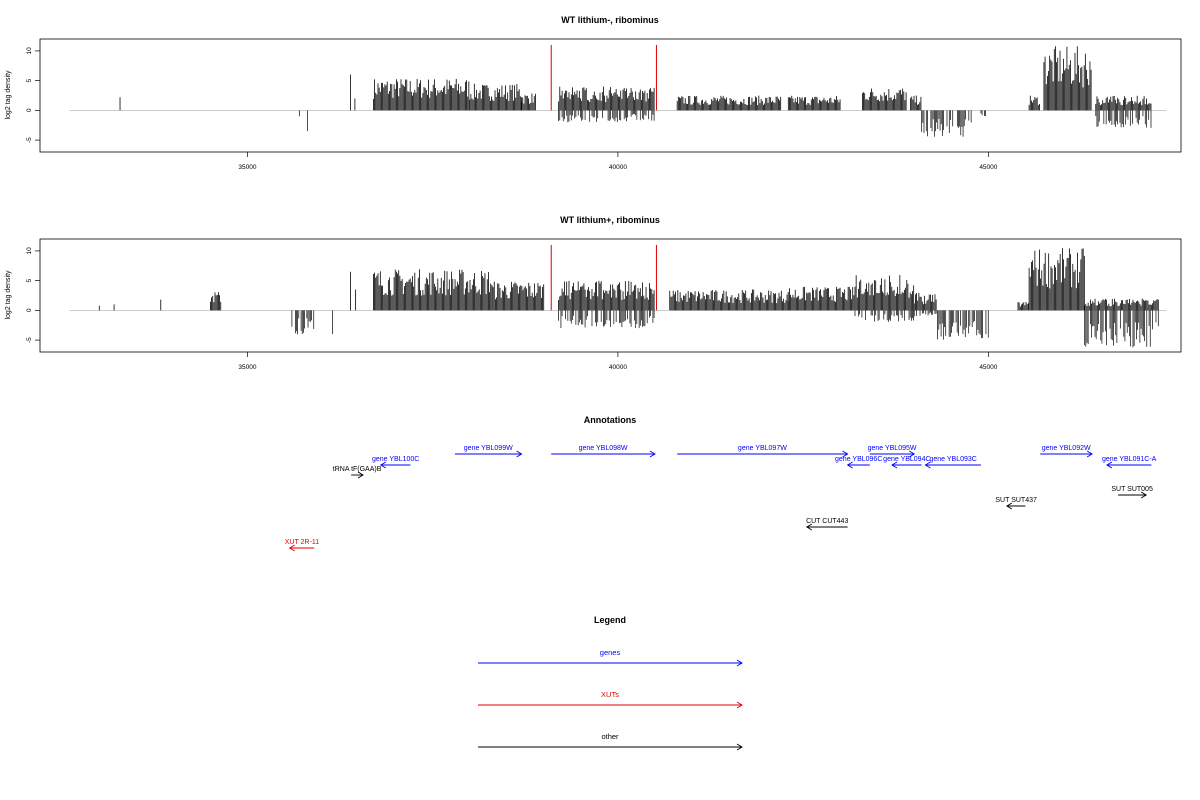  I want to click on annotation-feature: SUT SUT437, so click(1016, 503).